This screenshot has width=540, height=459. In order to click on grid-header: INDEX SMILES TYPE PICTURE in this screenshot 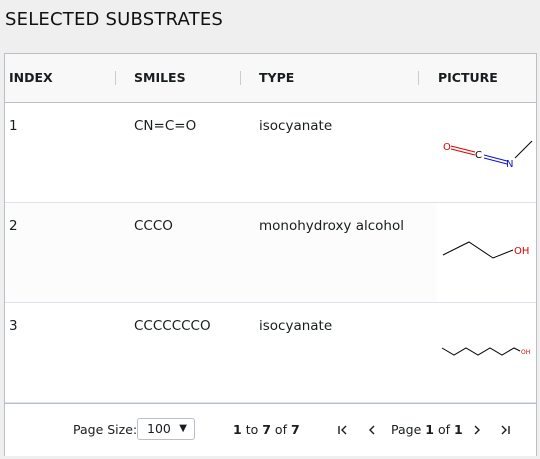, I will do `click(270, 78)`.